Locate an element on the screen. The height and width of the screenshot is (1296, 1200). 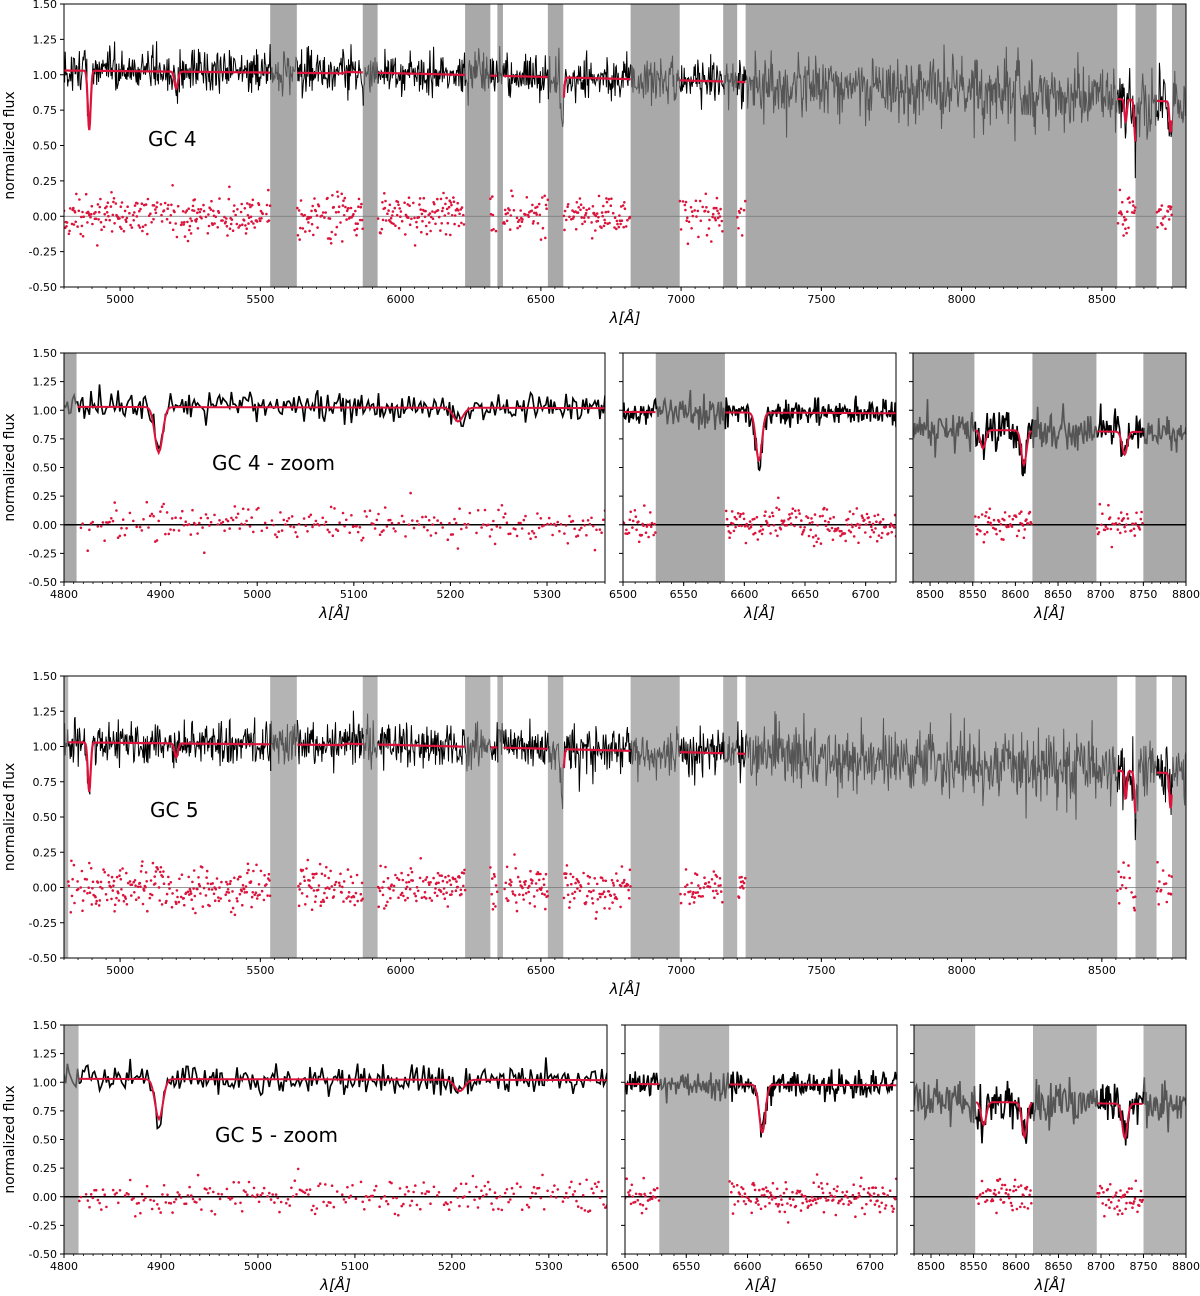
y-tick-label: 1.25 is located at coordinates (45, 39).